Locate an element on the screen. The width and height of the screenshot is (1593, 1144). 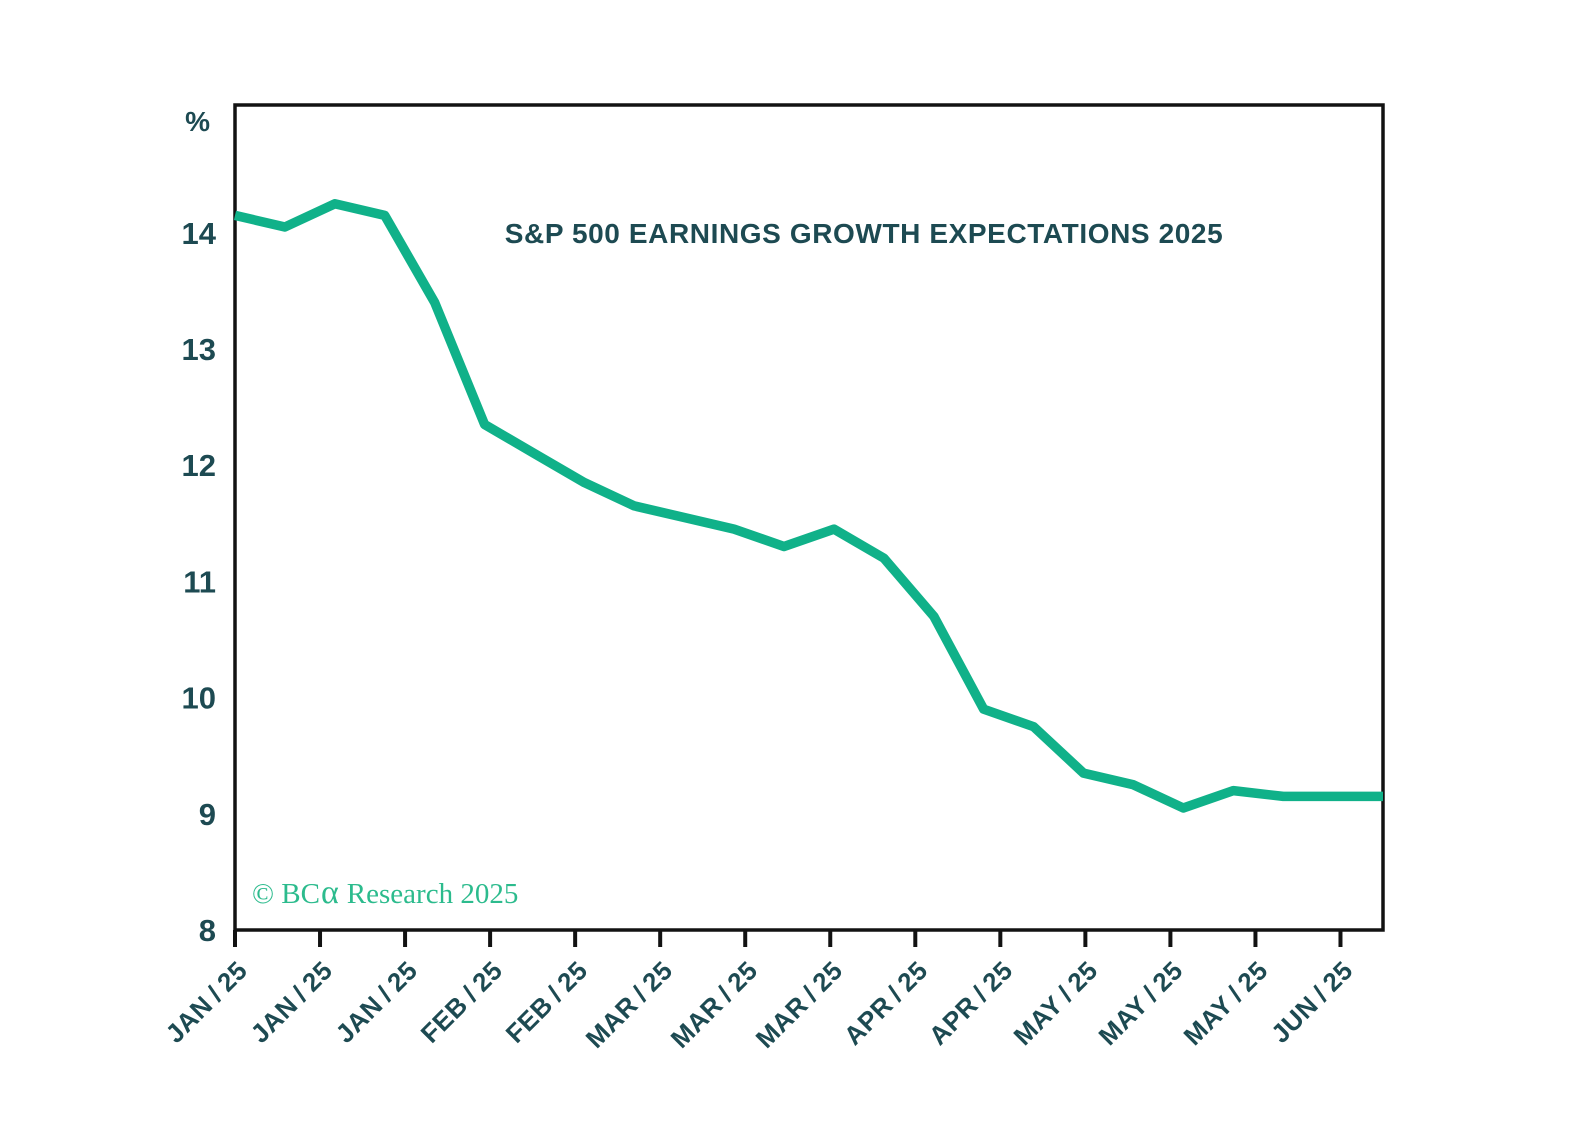
x-tick-label: JUN / 25 is located at coordinates (1312, 1002).